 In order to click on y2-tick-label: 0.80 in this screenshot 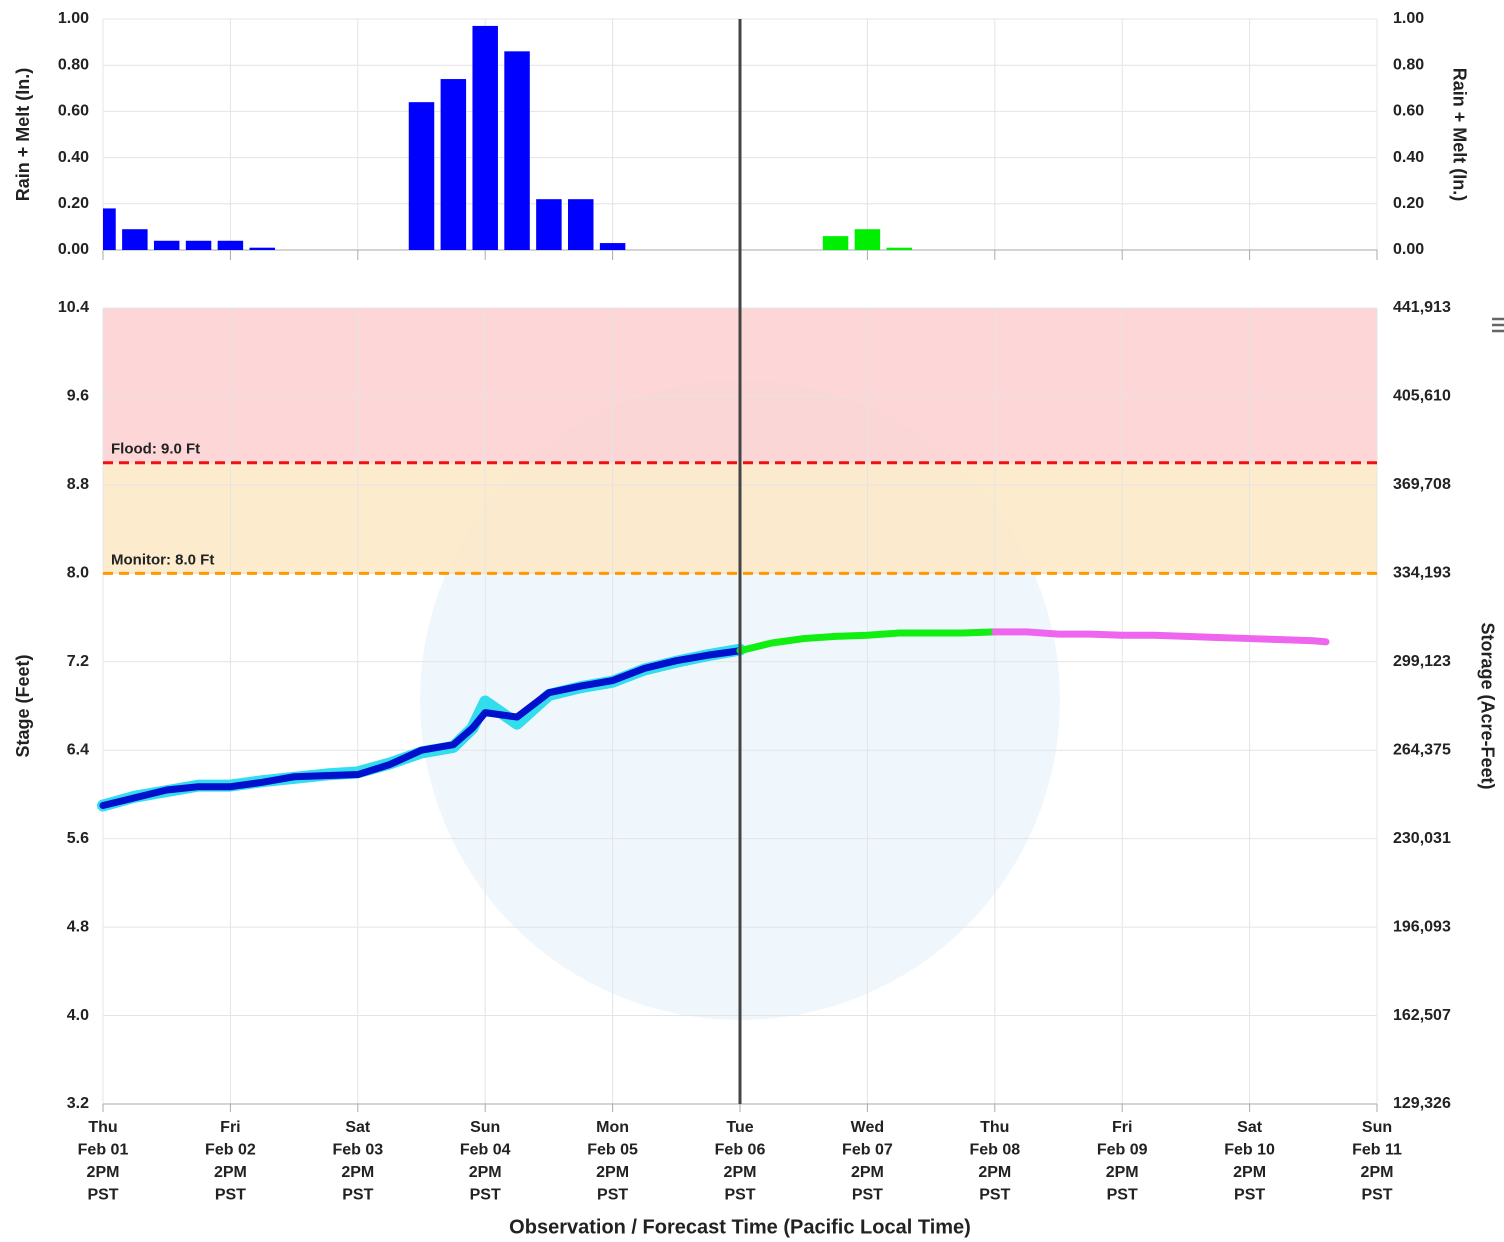, I will do `click(1408, 64)`.